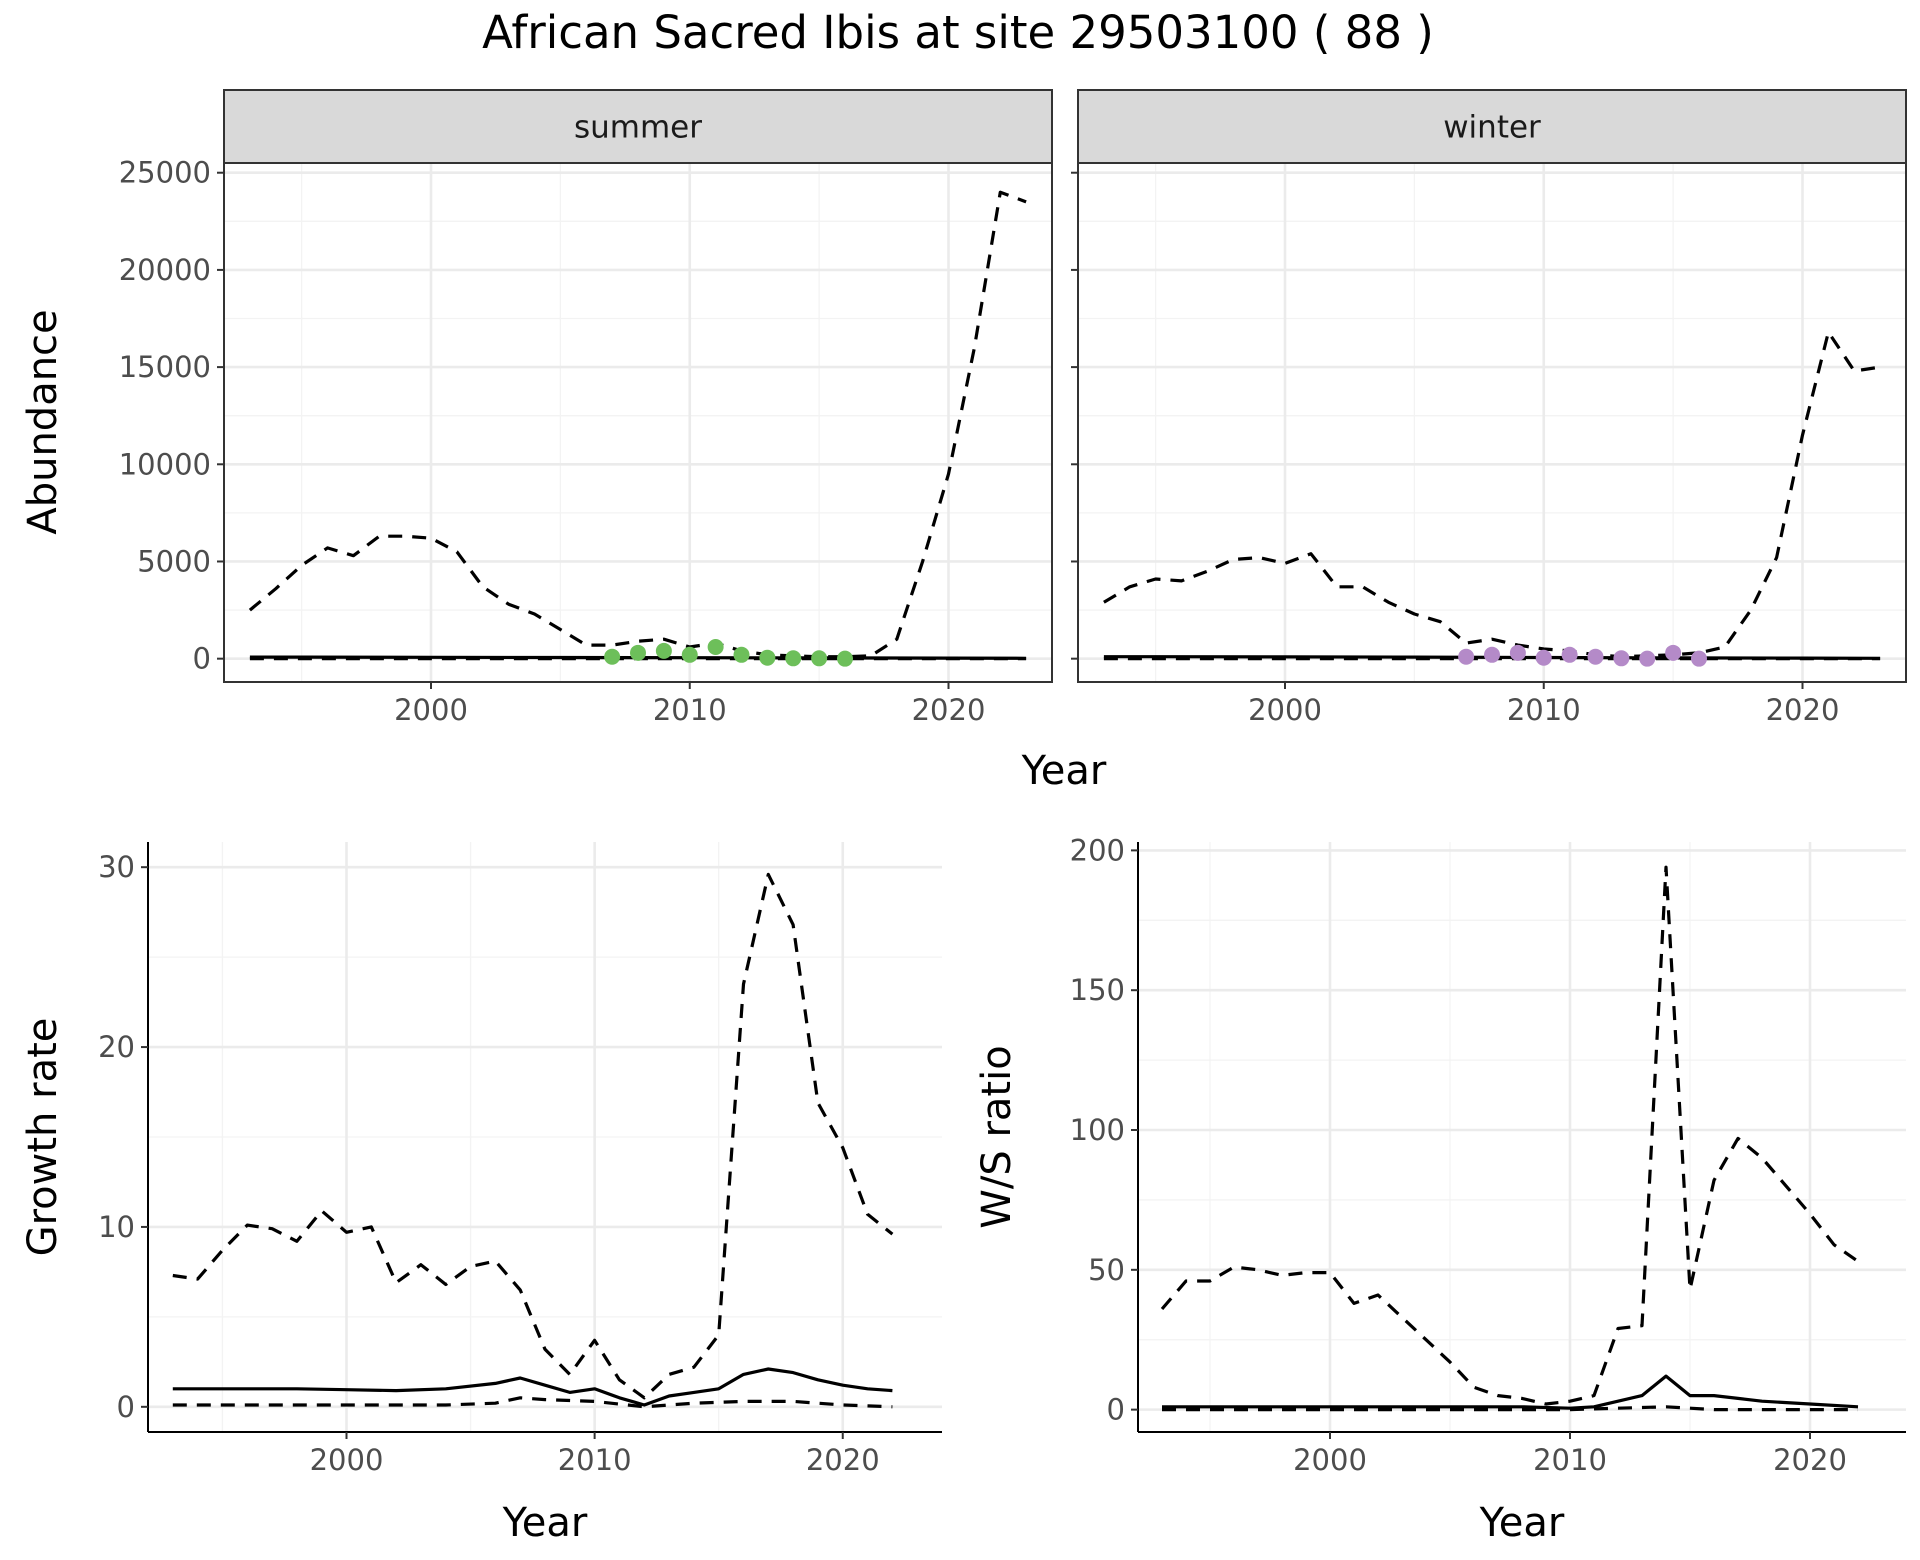 This screenshot has width=1920, height=1560. I want to click on y-tick-label: 200, so click(1097, 850).